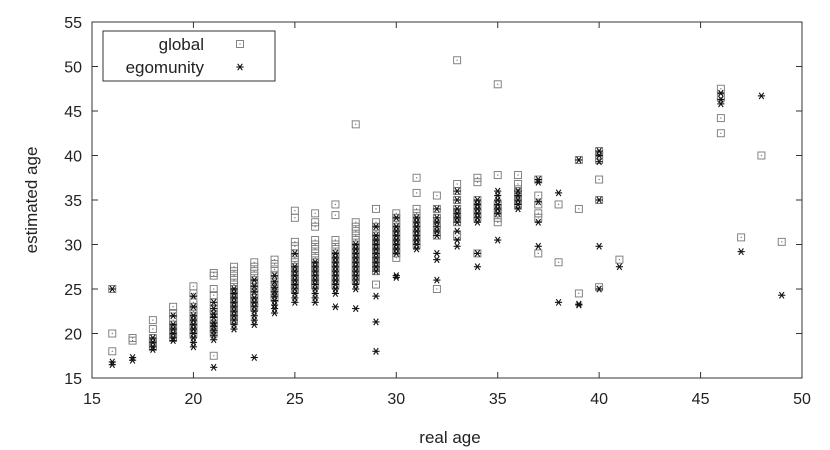 This screenshot has width=830, height=450. What do you see at coordinates (92, 399) in the screenshot?
I see `x-tick-label: 15` at bounding box center [92, 399].